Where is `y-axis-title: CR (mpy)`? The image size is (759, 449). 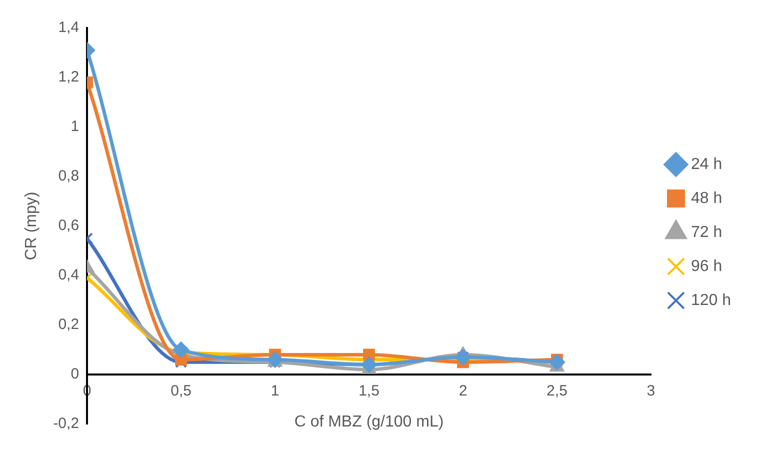
y-axis-title: CR (mpy) is located at coordinates (31, 226).